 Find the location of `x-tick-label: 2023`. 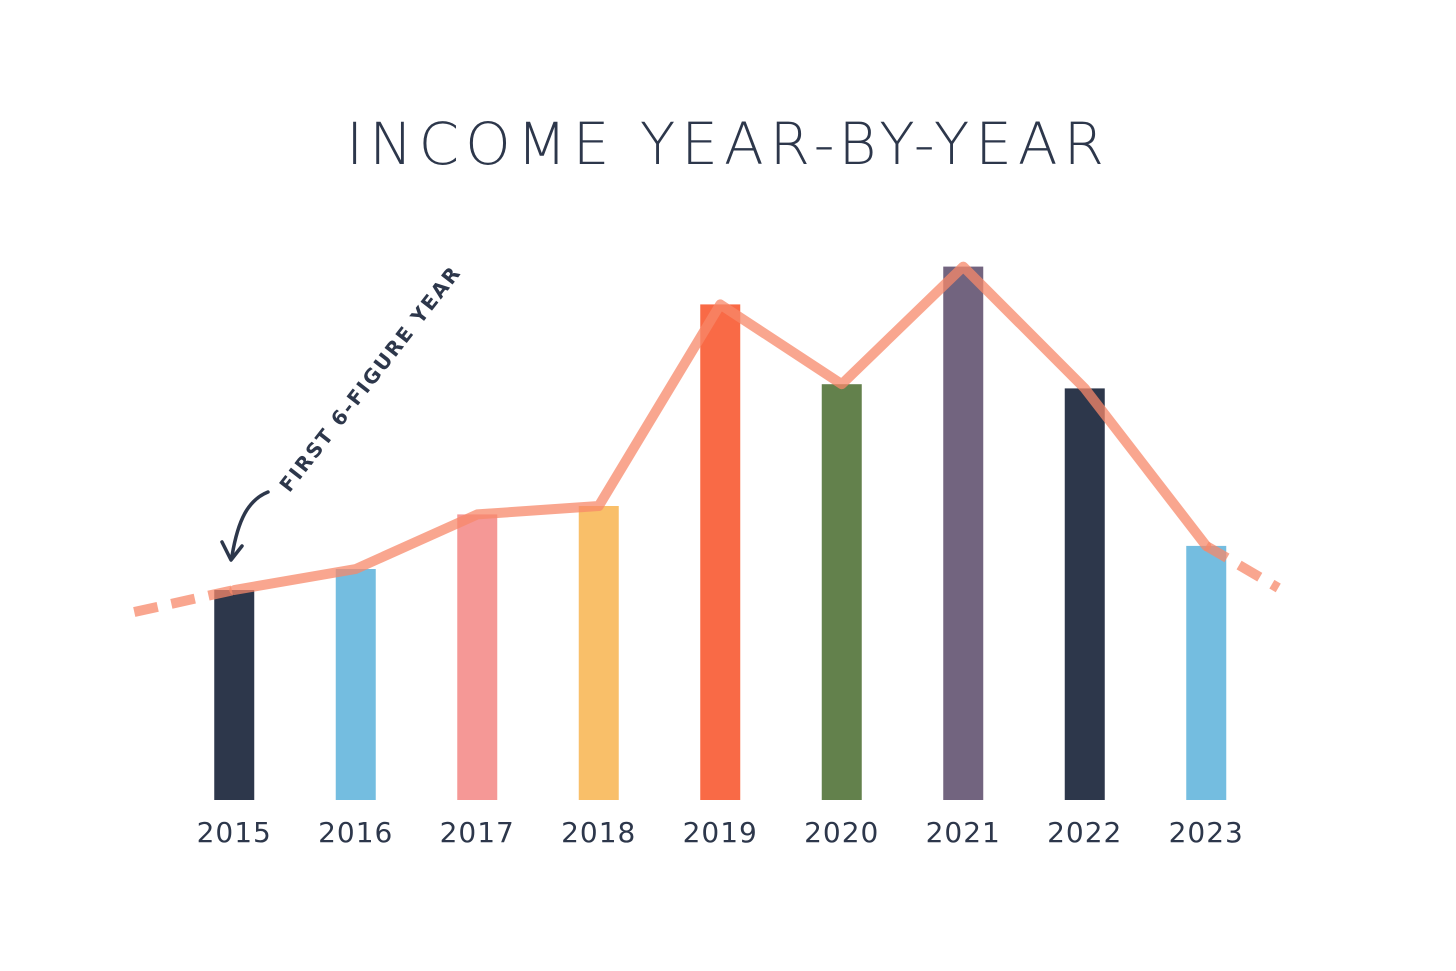

x-tick-label: 2023 is located at coordinates (1206, 832).